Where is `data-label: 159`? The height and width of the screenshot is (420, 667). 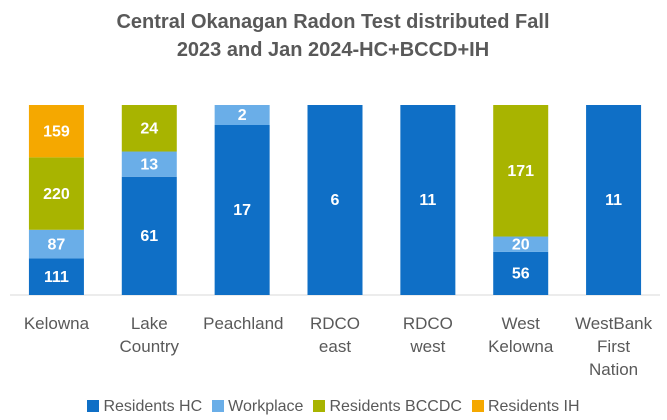 data-label: 159 is located at coordinates (56, 131).